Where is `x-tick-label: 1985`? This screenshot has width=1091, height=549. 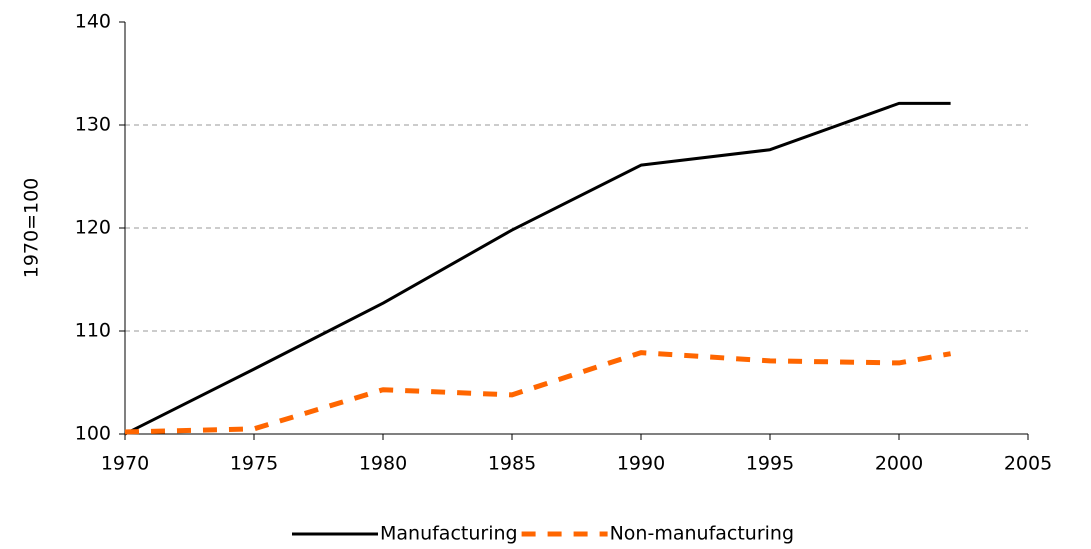
x-tick-label: 1985 is located at coordinates (512, 464).